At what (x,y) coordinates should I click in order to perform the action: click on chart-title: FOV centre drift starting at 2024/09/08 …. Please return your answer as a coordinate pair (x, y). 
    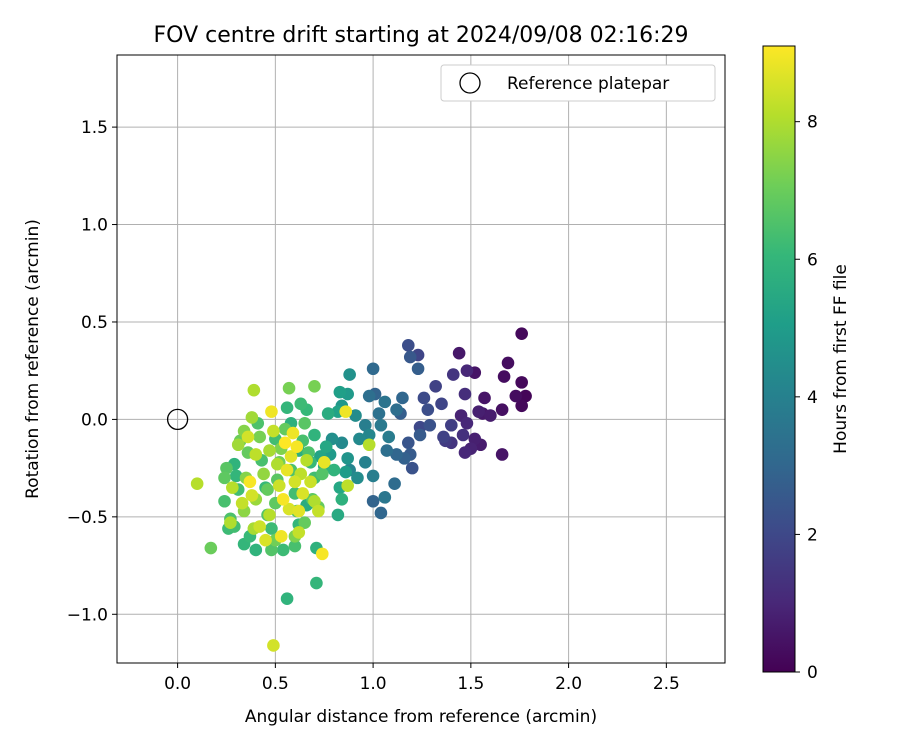
    Looking at the image, I should click on (421, 35).